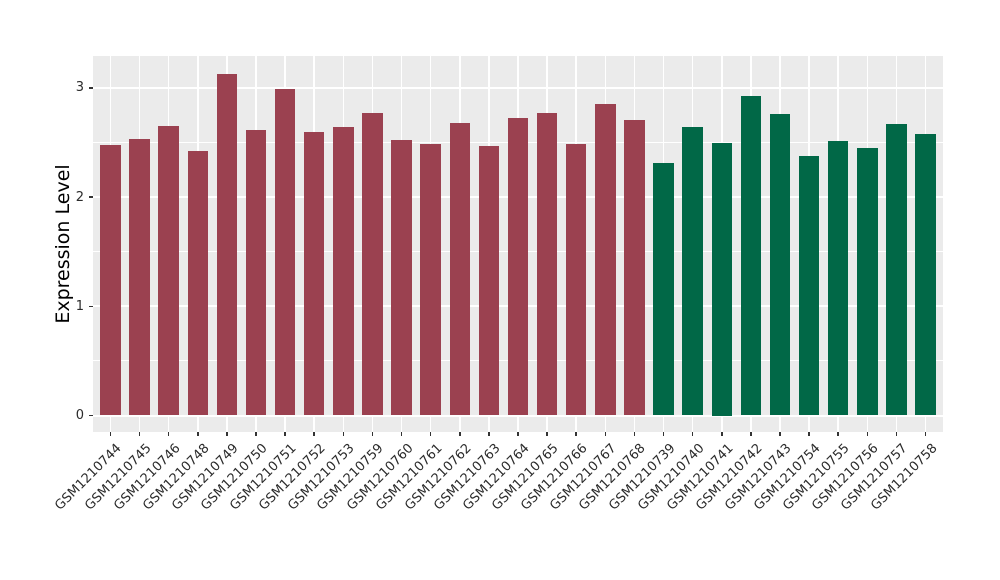 This screenshot has height=580, width=1000. What do you see at coordinates (79, 415) in the screenshot?
I see `y-tick-label: 0` at bounding box center [79, 415].